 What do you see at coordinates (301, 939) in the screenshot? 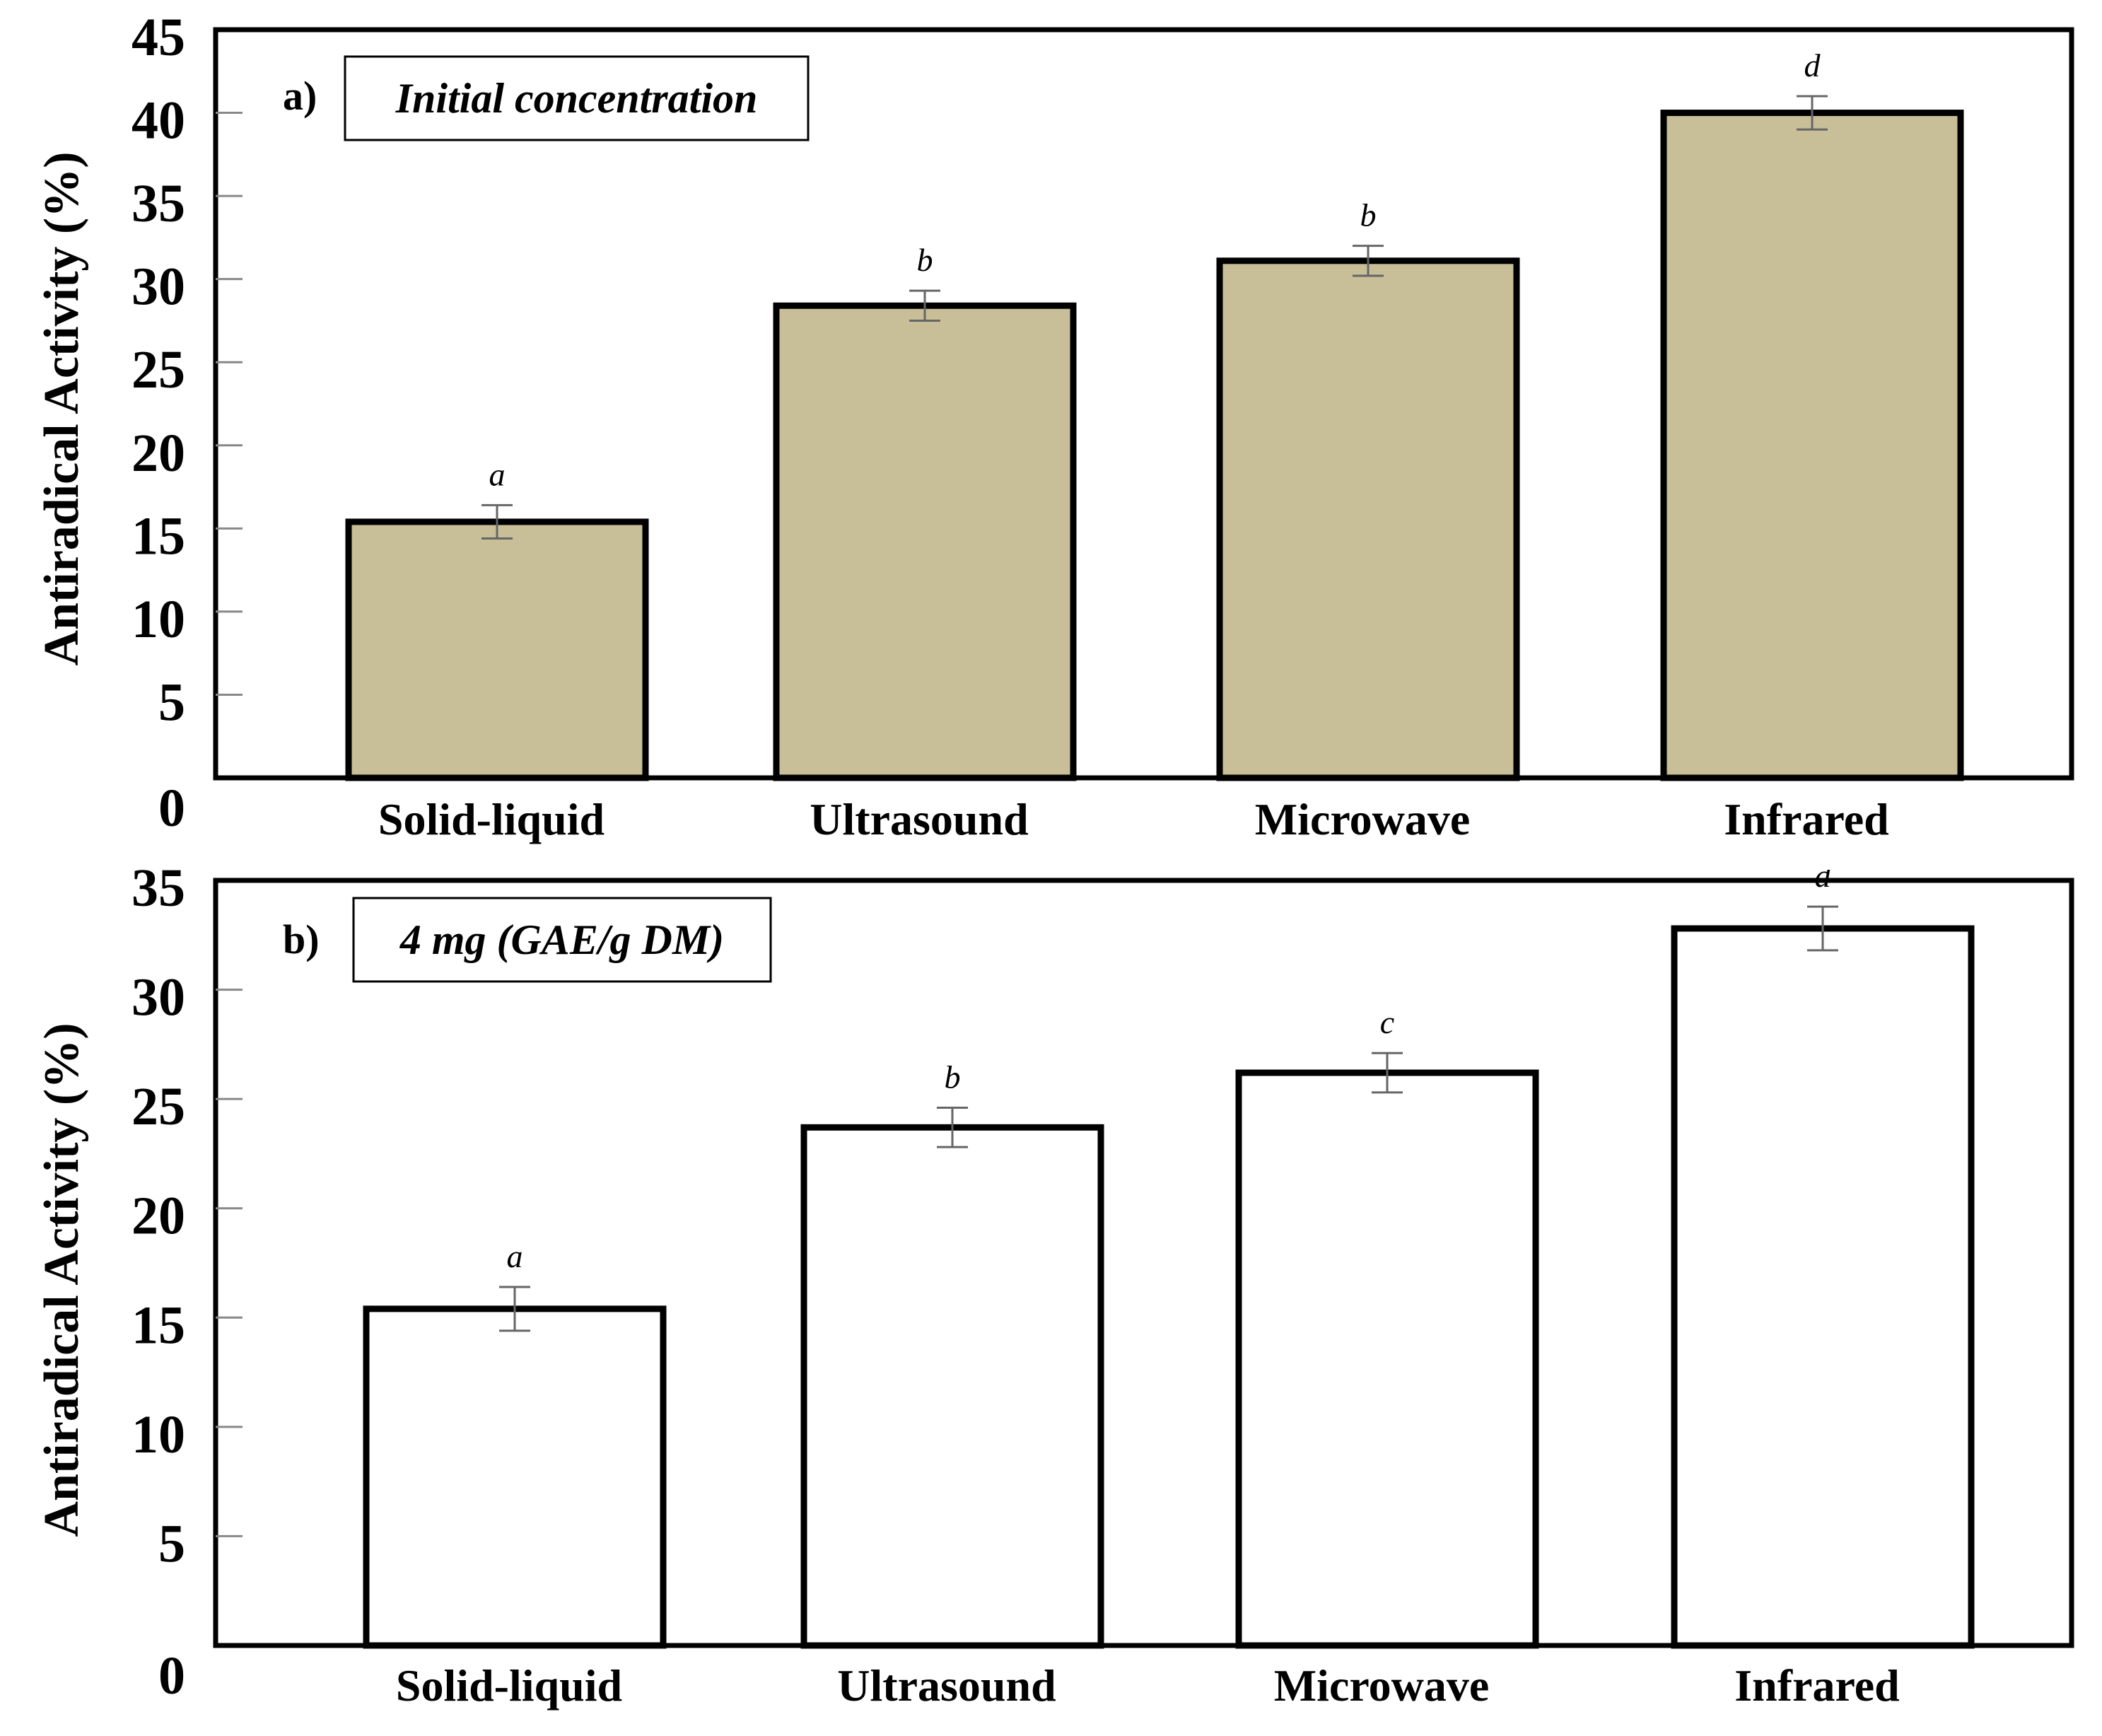
I see `panel-label: b)` at bounding box center [301, 939].